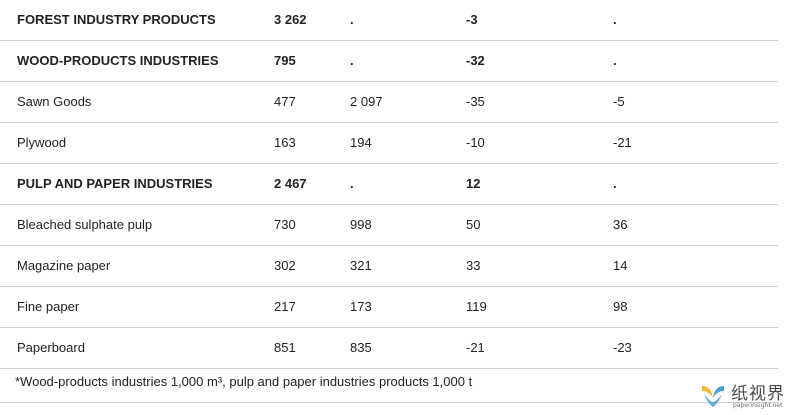 This screenshot has width=797, height=415. Describe the element at coordinates (389, 102) in the screenshot. I see `table-row-sawn-goods: Sawn Goods 477 2 097 -35 -5` at that location.